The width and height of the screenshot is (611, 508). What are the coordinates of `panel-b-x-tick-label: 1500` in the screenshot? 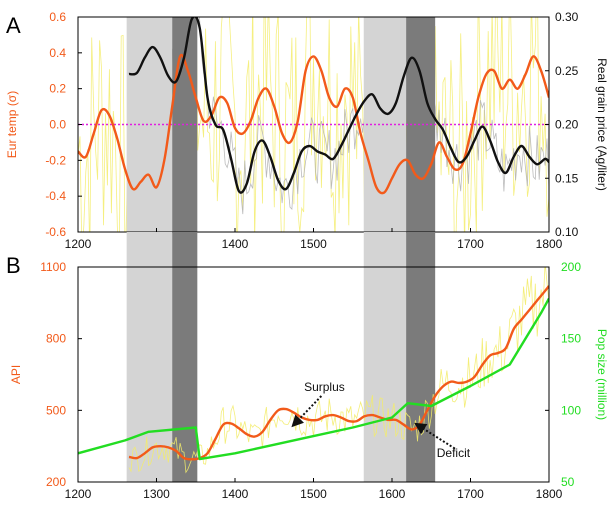 It's located at (313, 494).